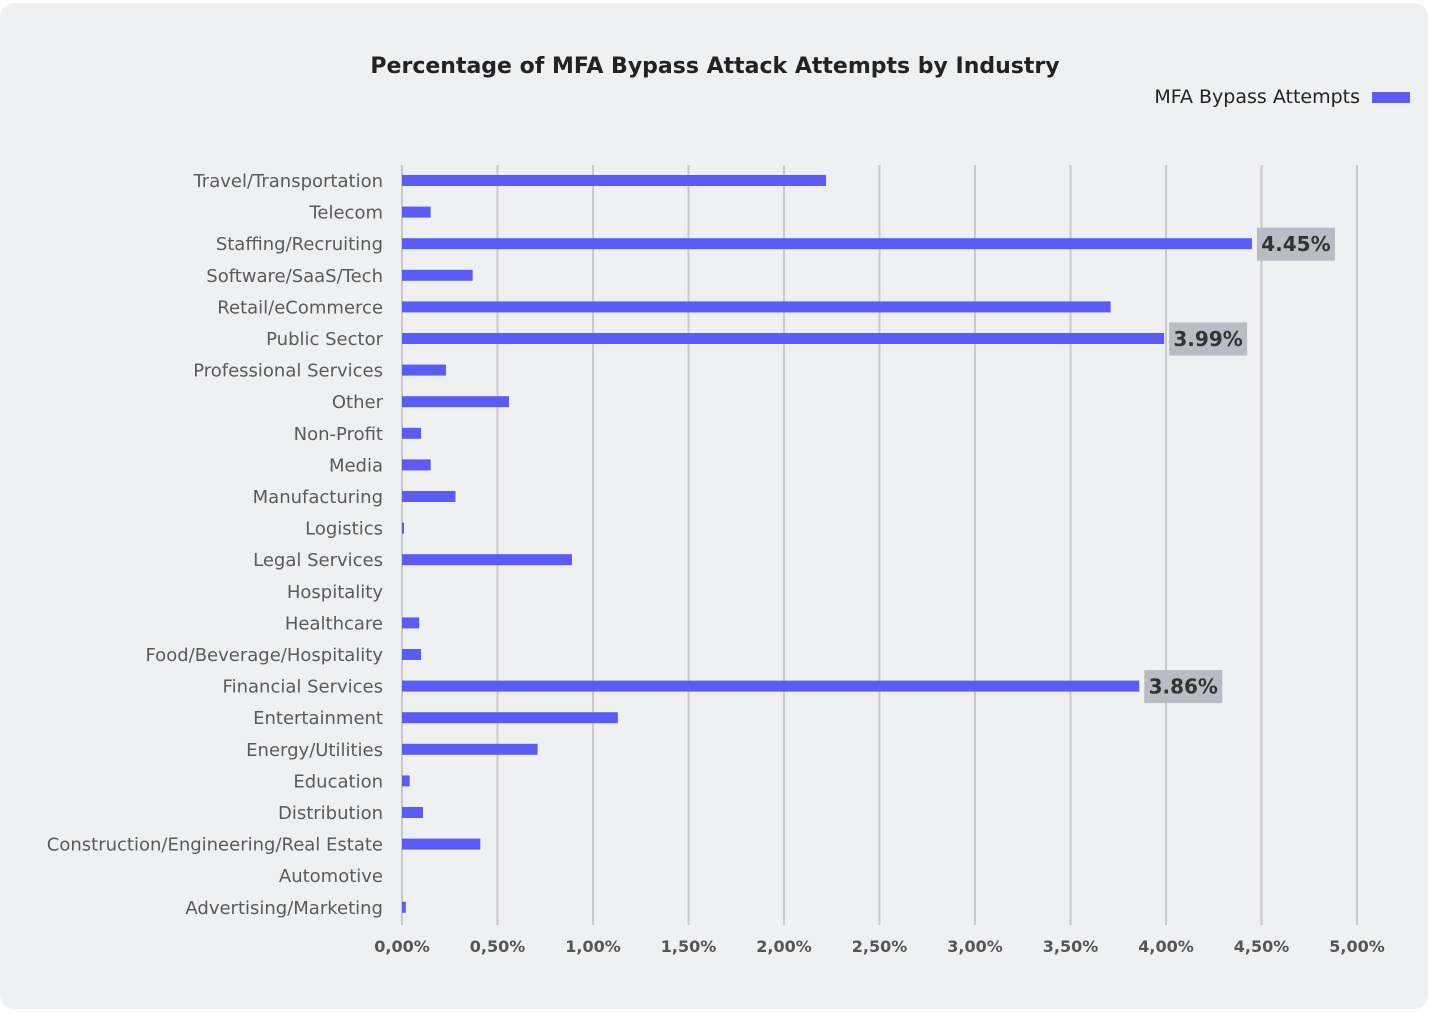 This screenshot has height=1014, width=1430. What do you see at coordinates (344, 529) in the screenshot?
I see `category-label: Logistics` at bounding box center [344, 529].